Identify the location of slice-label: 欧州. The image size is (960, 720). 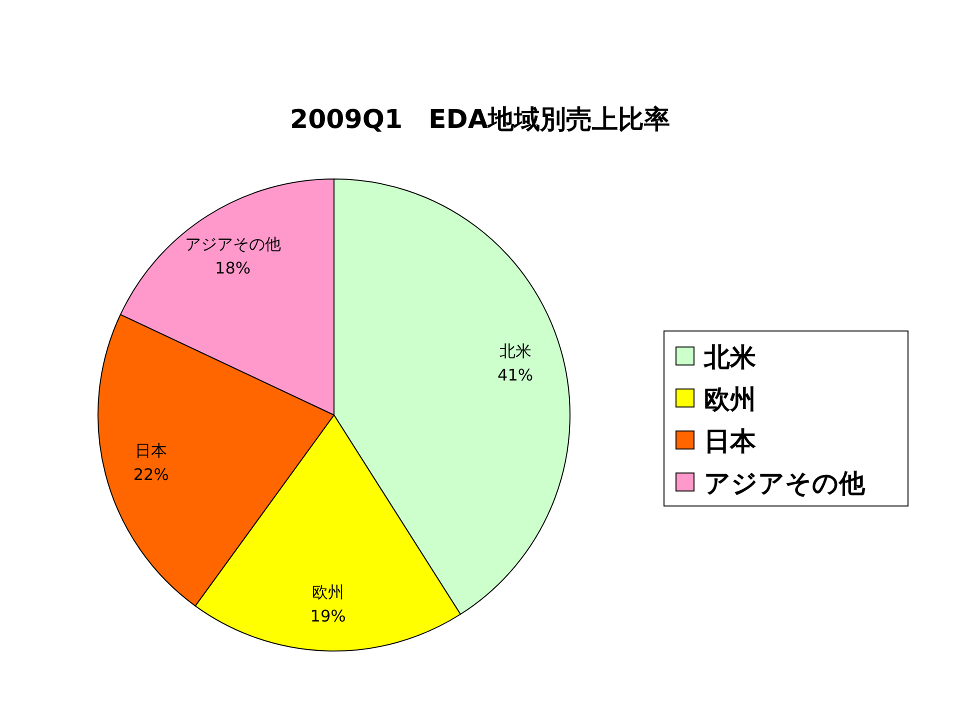
(328, 592).